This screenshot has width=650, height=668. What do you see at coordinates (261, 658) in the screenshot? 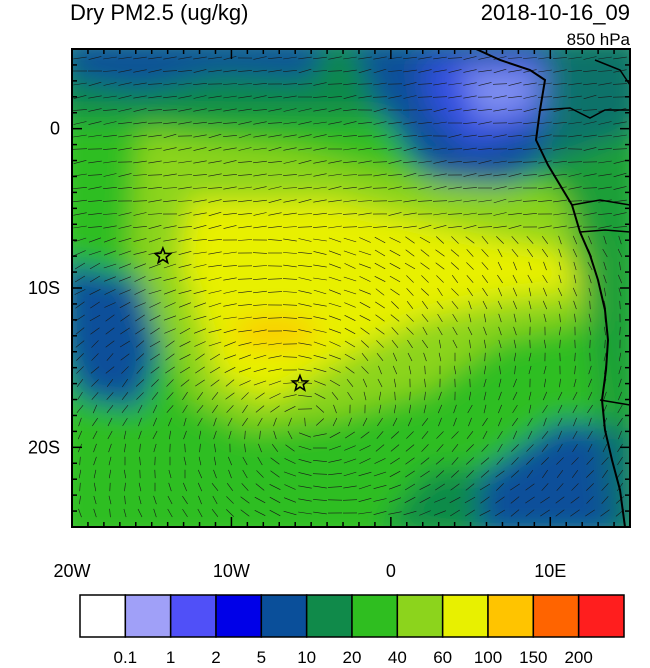
I see `colorbar-tick-label: 5` at bounding box center [261, 658].